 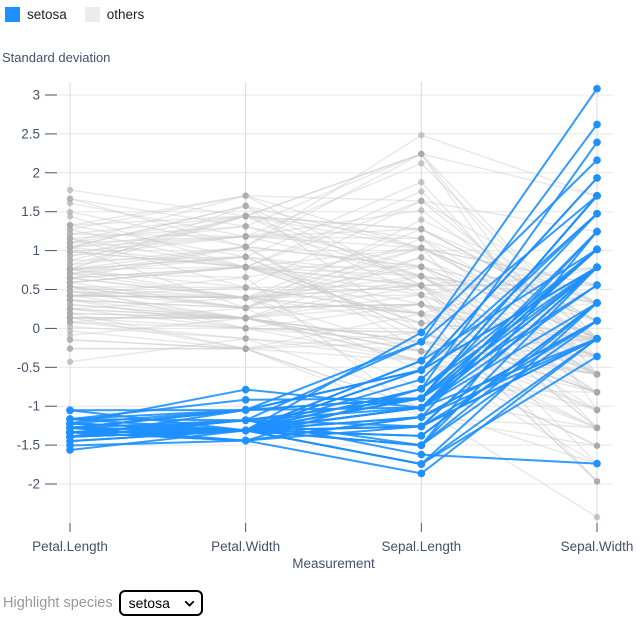 What do you see at coordinates (103, 603) in the screenshot?
I see `highlight-species-control: Highlight species setosa` at bounding box center [103, 603].